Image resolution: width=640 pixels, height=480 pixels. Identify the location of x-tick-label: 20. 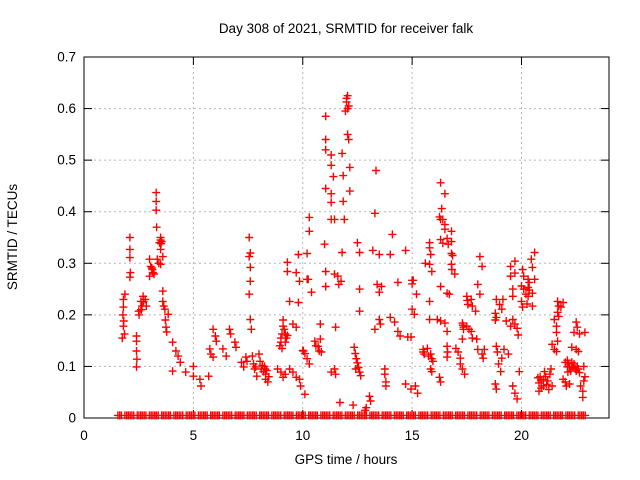
(521, 435).